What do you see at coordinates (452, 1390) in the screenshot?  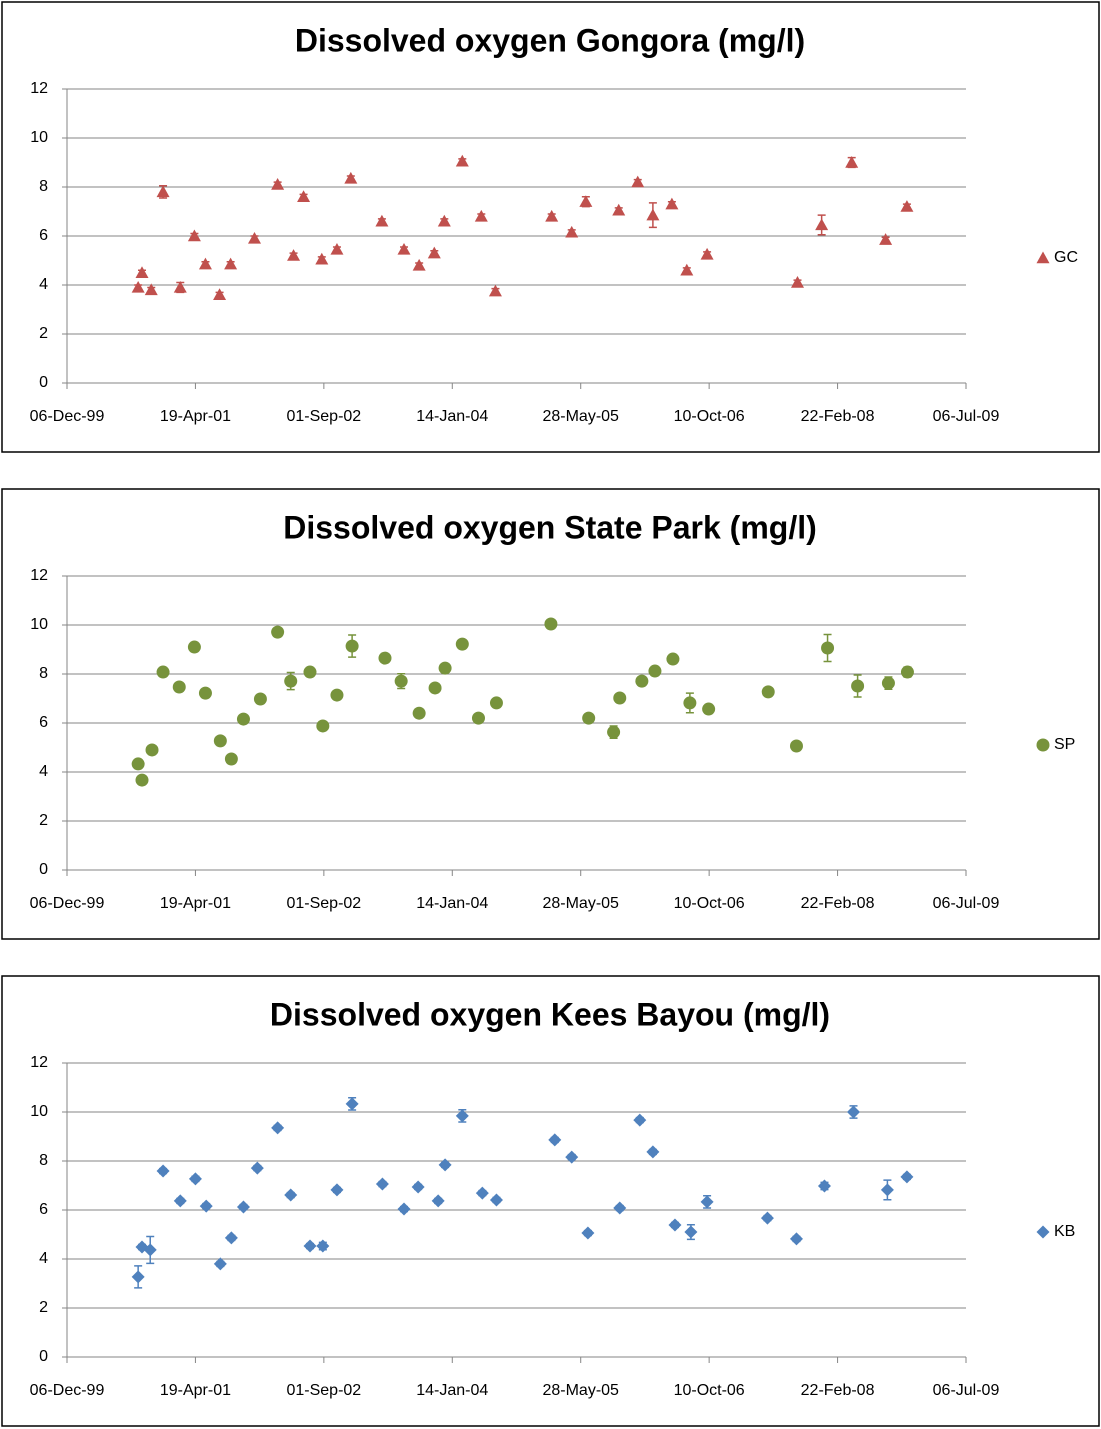 I see `x-tick-label: 14-Jan-04` at bounding box center [452, 1390].